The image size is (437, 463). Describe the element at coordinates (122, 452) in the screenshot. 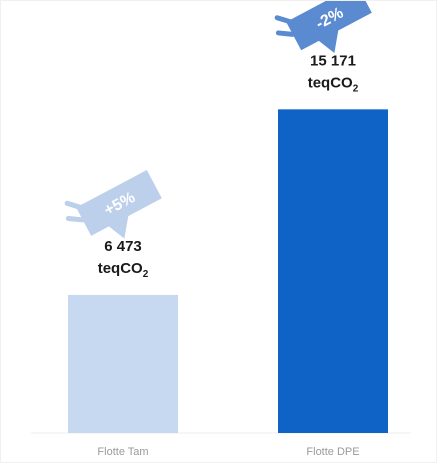

I see `x-tick-label: Flotte Tam` at that location.